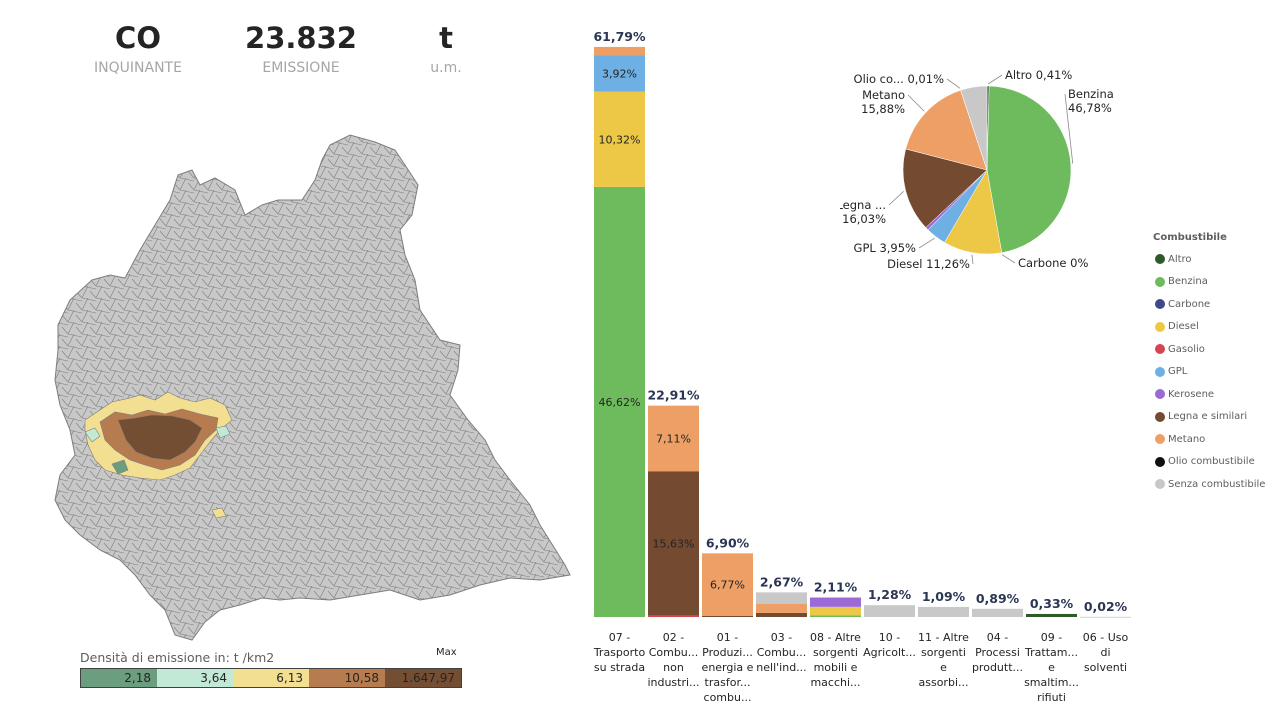 The width and height of the screenshot is (1280, 720). What do you see at coordinates (138, 48) in the screenshot?
I see `kpi-inquinante: CO INQUINANTE` at bounding box center [138, 48].